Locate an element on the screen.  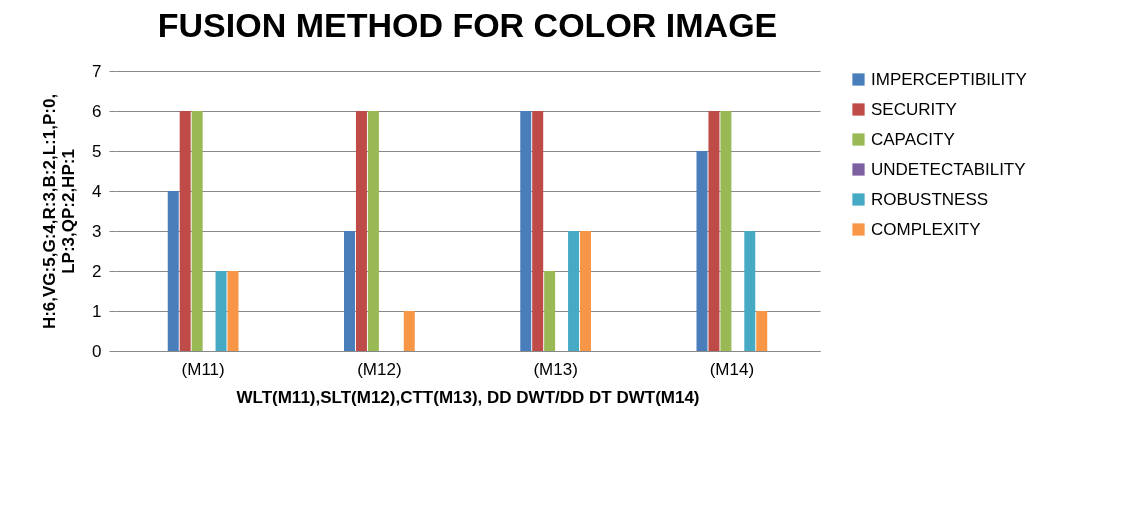
legend-label: SECURITY is located at coordinates (914, 109).